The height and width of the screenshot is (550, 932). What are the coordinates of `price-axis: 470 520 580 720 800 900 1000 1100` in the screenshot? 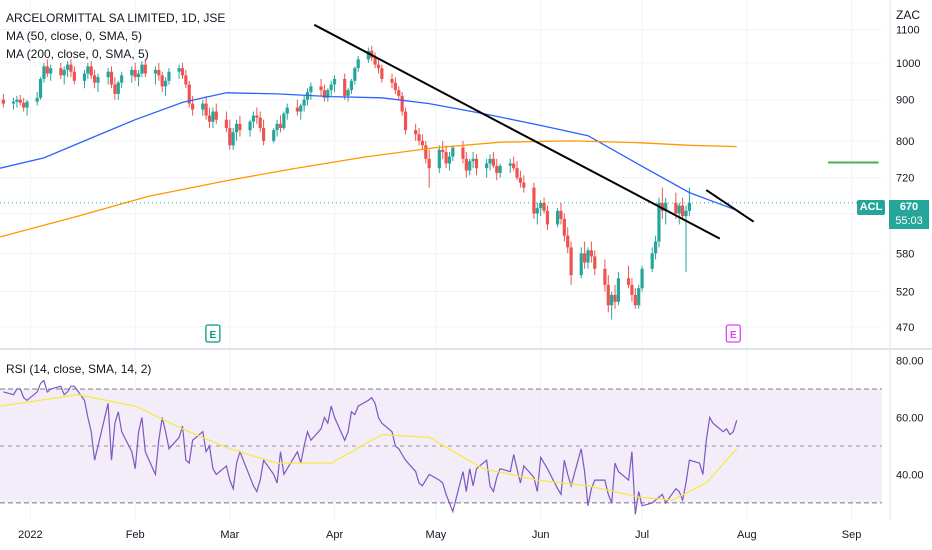 It's located at (908, 179).